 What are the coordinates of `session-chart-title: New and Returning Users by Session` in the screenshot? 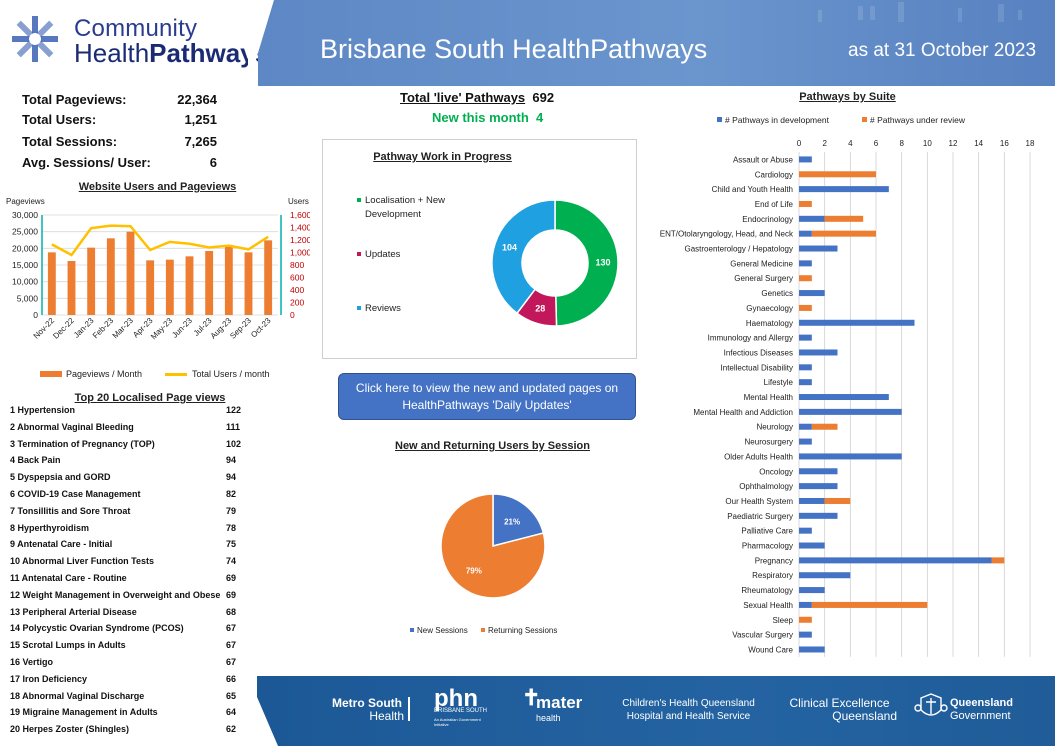 It's located at (492, 446).